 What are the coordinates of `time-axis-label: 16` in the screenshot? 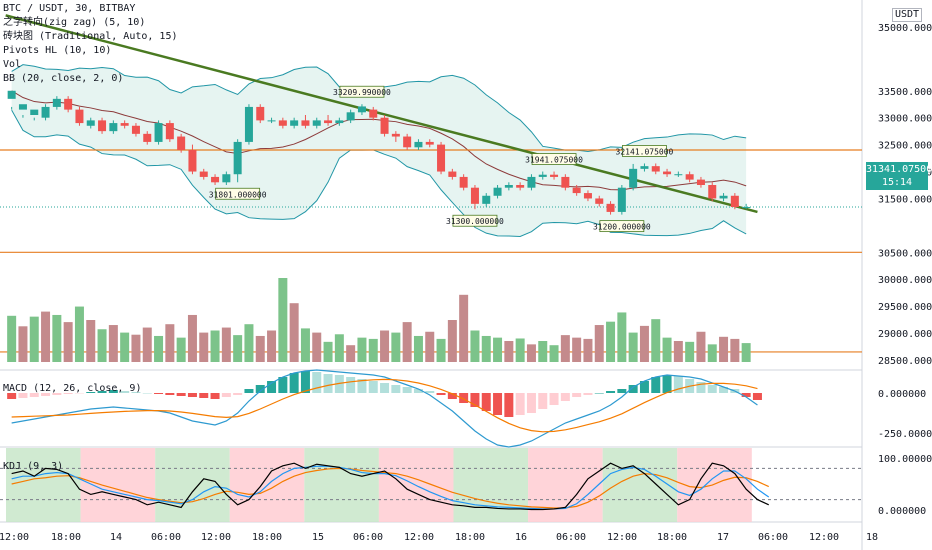 It's located at (521, 537).